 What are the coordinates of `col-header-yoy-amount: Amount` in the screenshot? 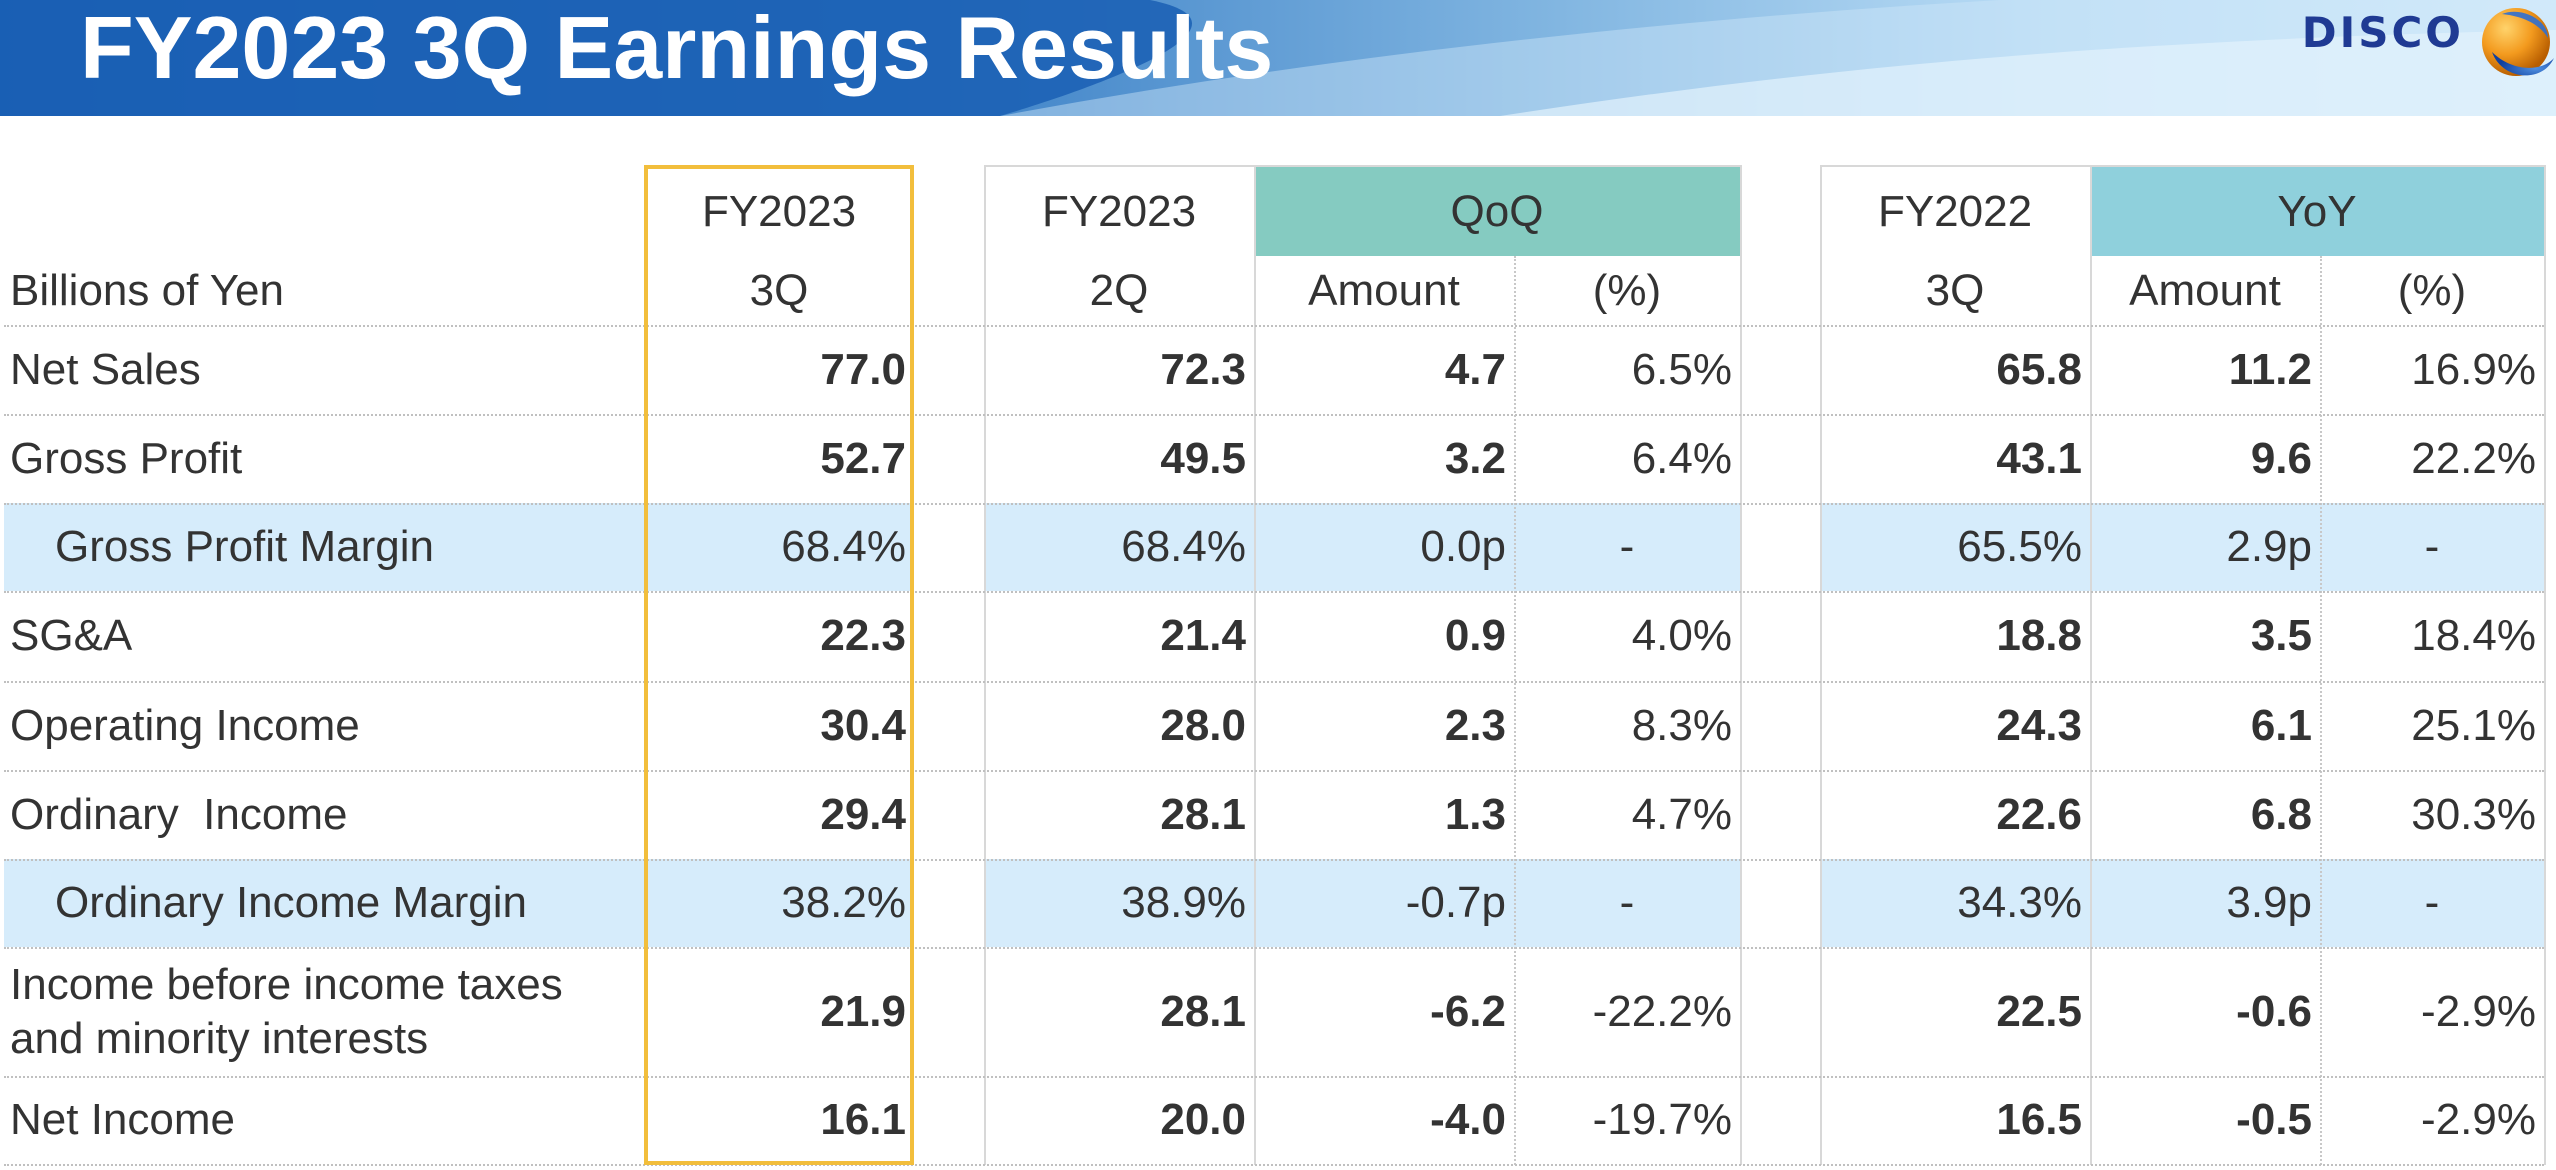 It's located at (2205, 290).